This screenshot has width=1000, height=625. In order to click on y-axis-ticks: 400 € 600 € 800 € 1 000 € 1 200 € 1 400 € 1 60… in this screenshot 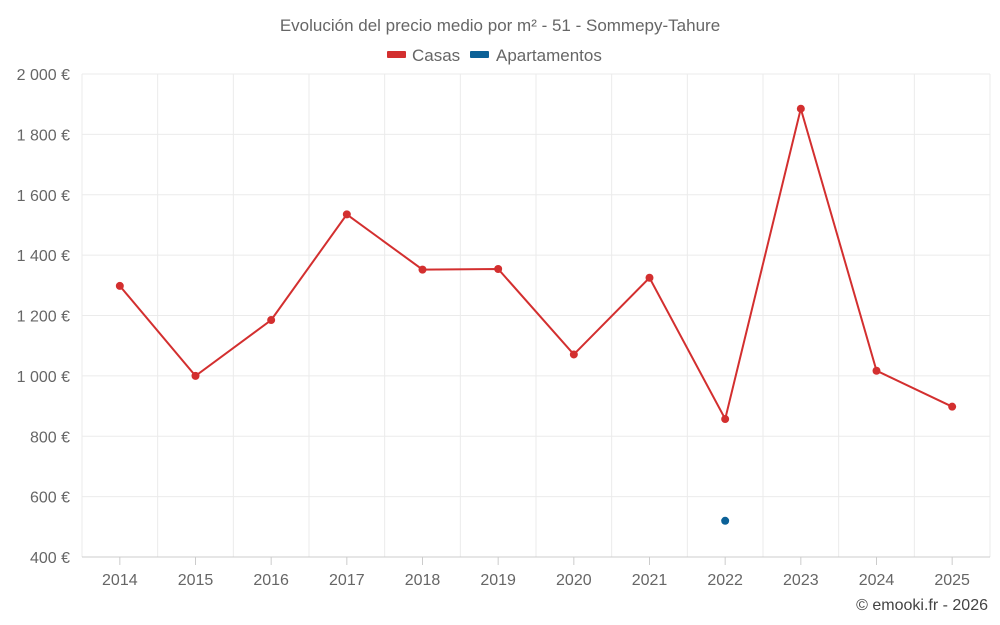, I will do `click(43, 317)`.